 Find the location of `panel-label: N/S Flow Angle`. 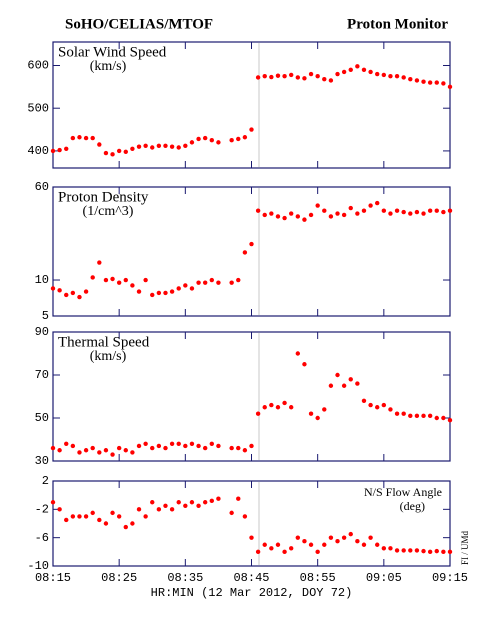

panel-label: N/S Flow Angle is located at coordinates (403, 492).